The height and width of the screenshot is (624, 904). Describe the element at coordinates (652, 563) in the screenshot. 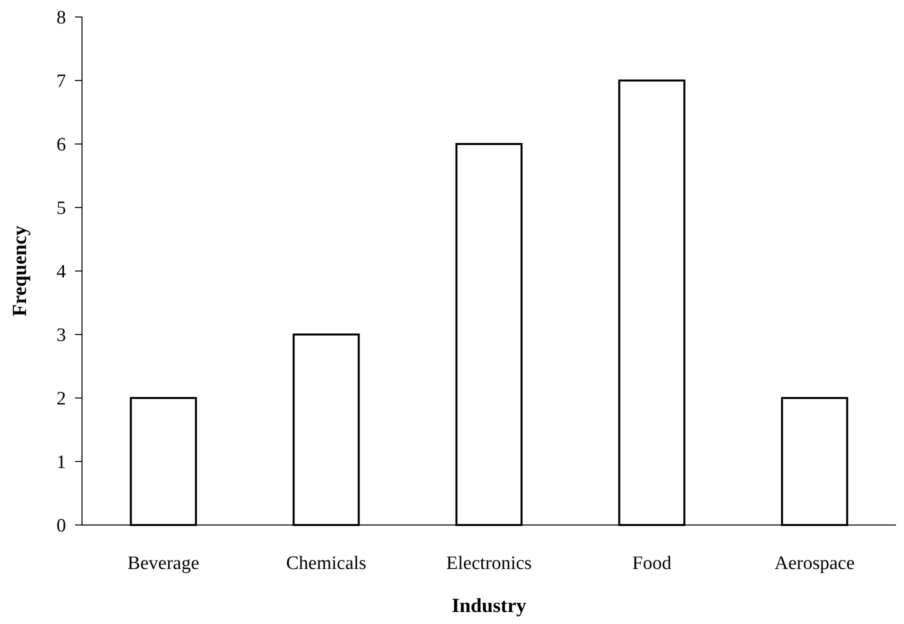

I see `x-tick-label: Food` at that location.